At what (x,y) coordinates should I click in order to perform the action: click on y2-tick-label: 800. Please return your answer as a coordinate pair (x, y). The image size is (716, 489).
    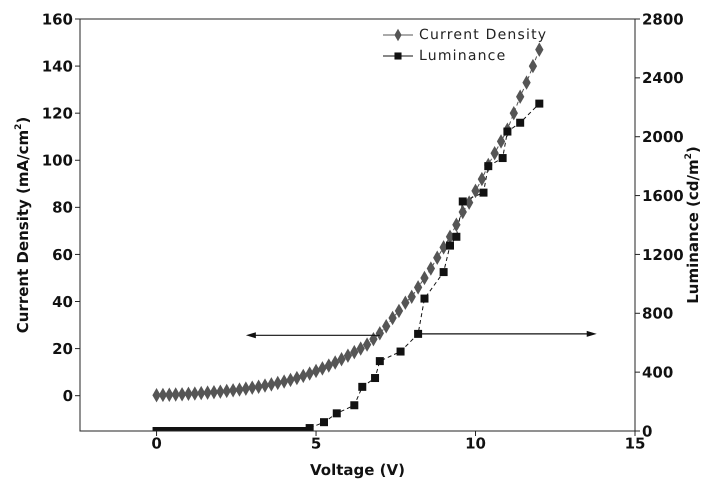
    Looking at the image, I should click on (658, 313).